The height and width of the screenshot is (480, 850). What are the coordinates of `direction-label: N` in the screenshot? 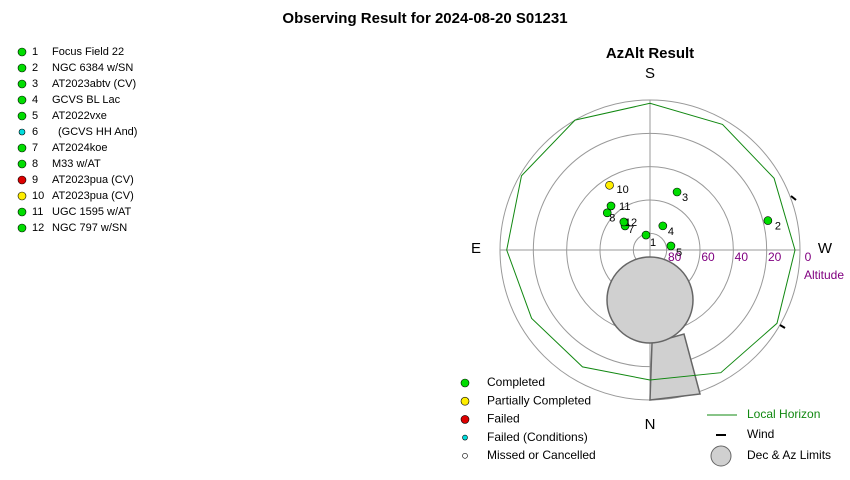 It's located at (650, 424).